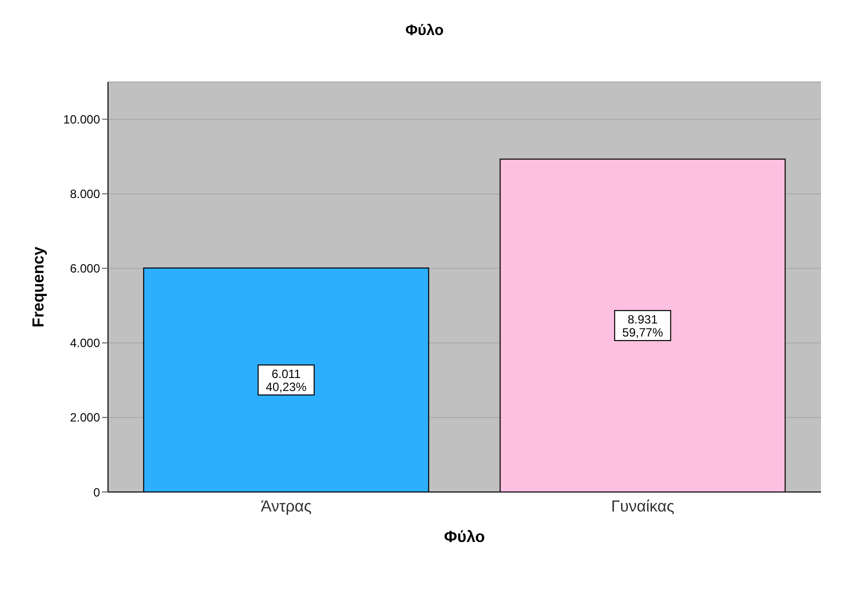  Describe the element at coordinates (85, 417) in the screenshot. I see `y-tick-label: 2.000` at that location.